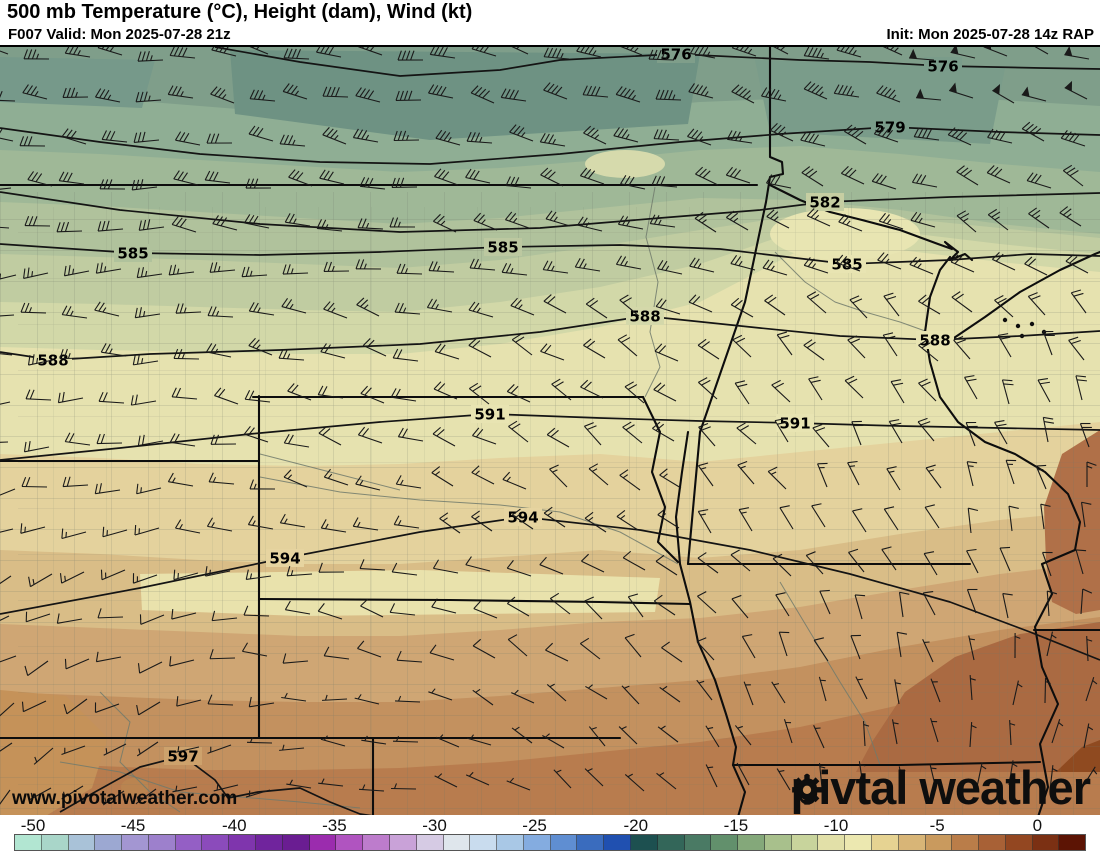  Describe the element at coordinates (990, 34) in the screenshot. I see `init-time-label: Init: Mon 2025-07-28 14z RAP` at that location.